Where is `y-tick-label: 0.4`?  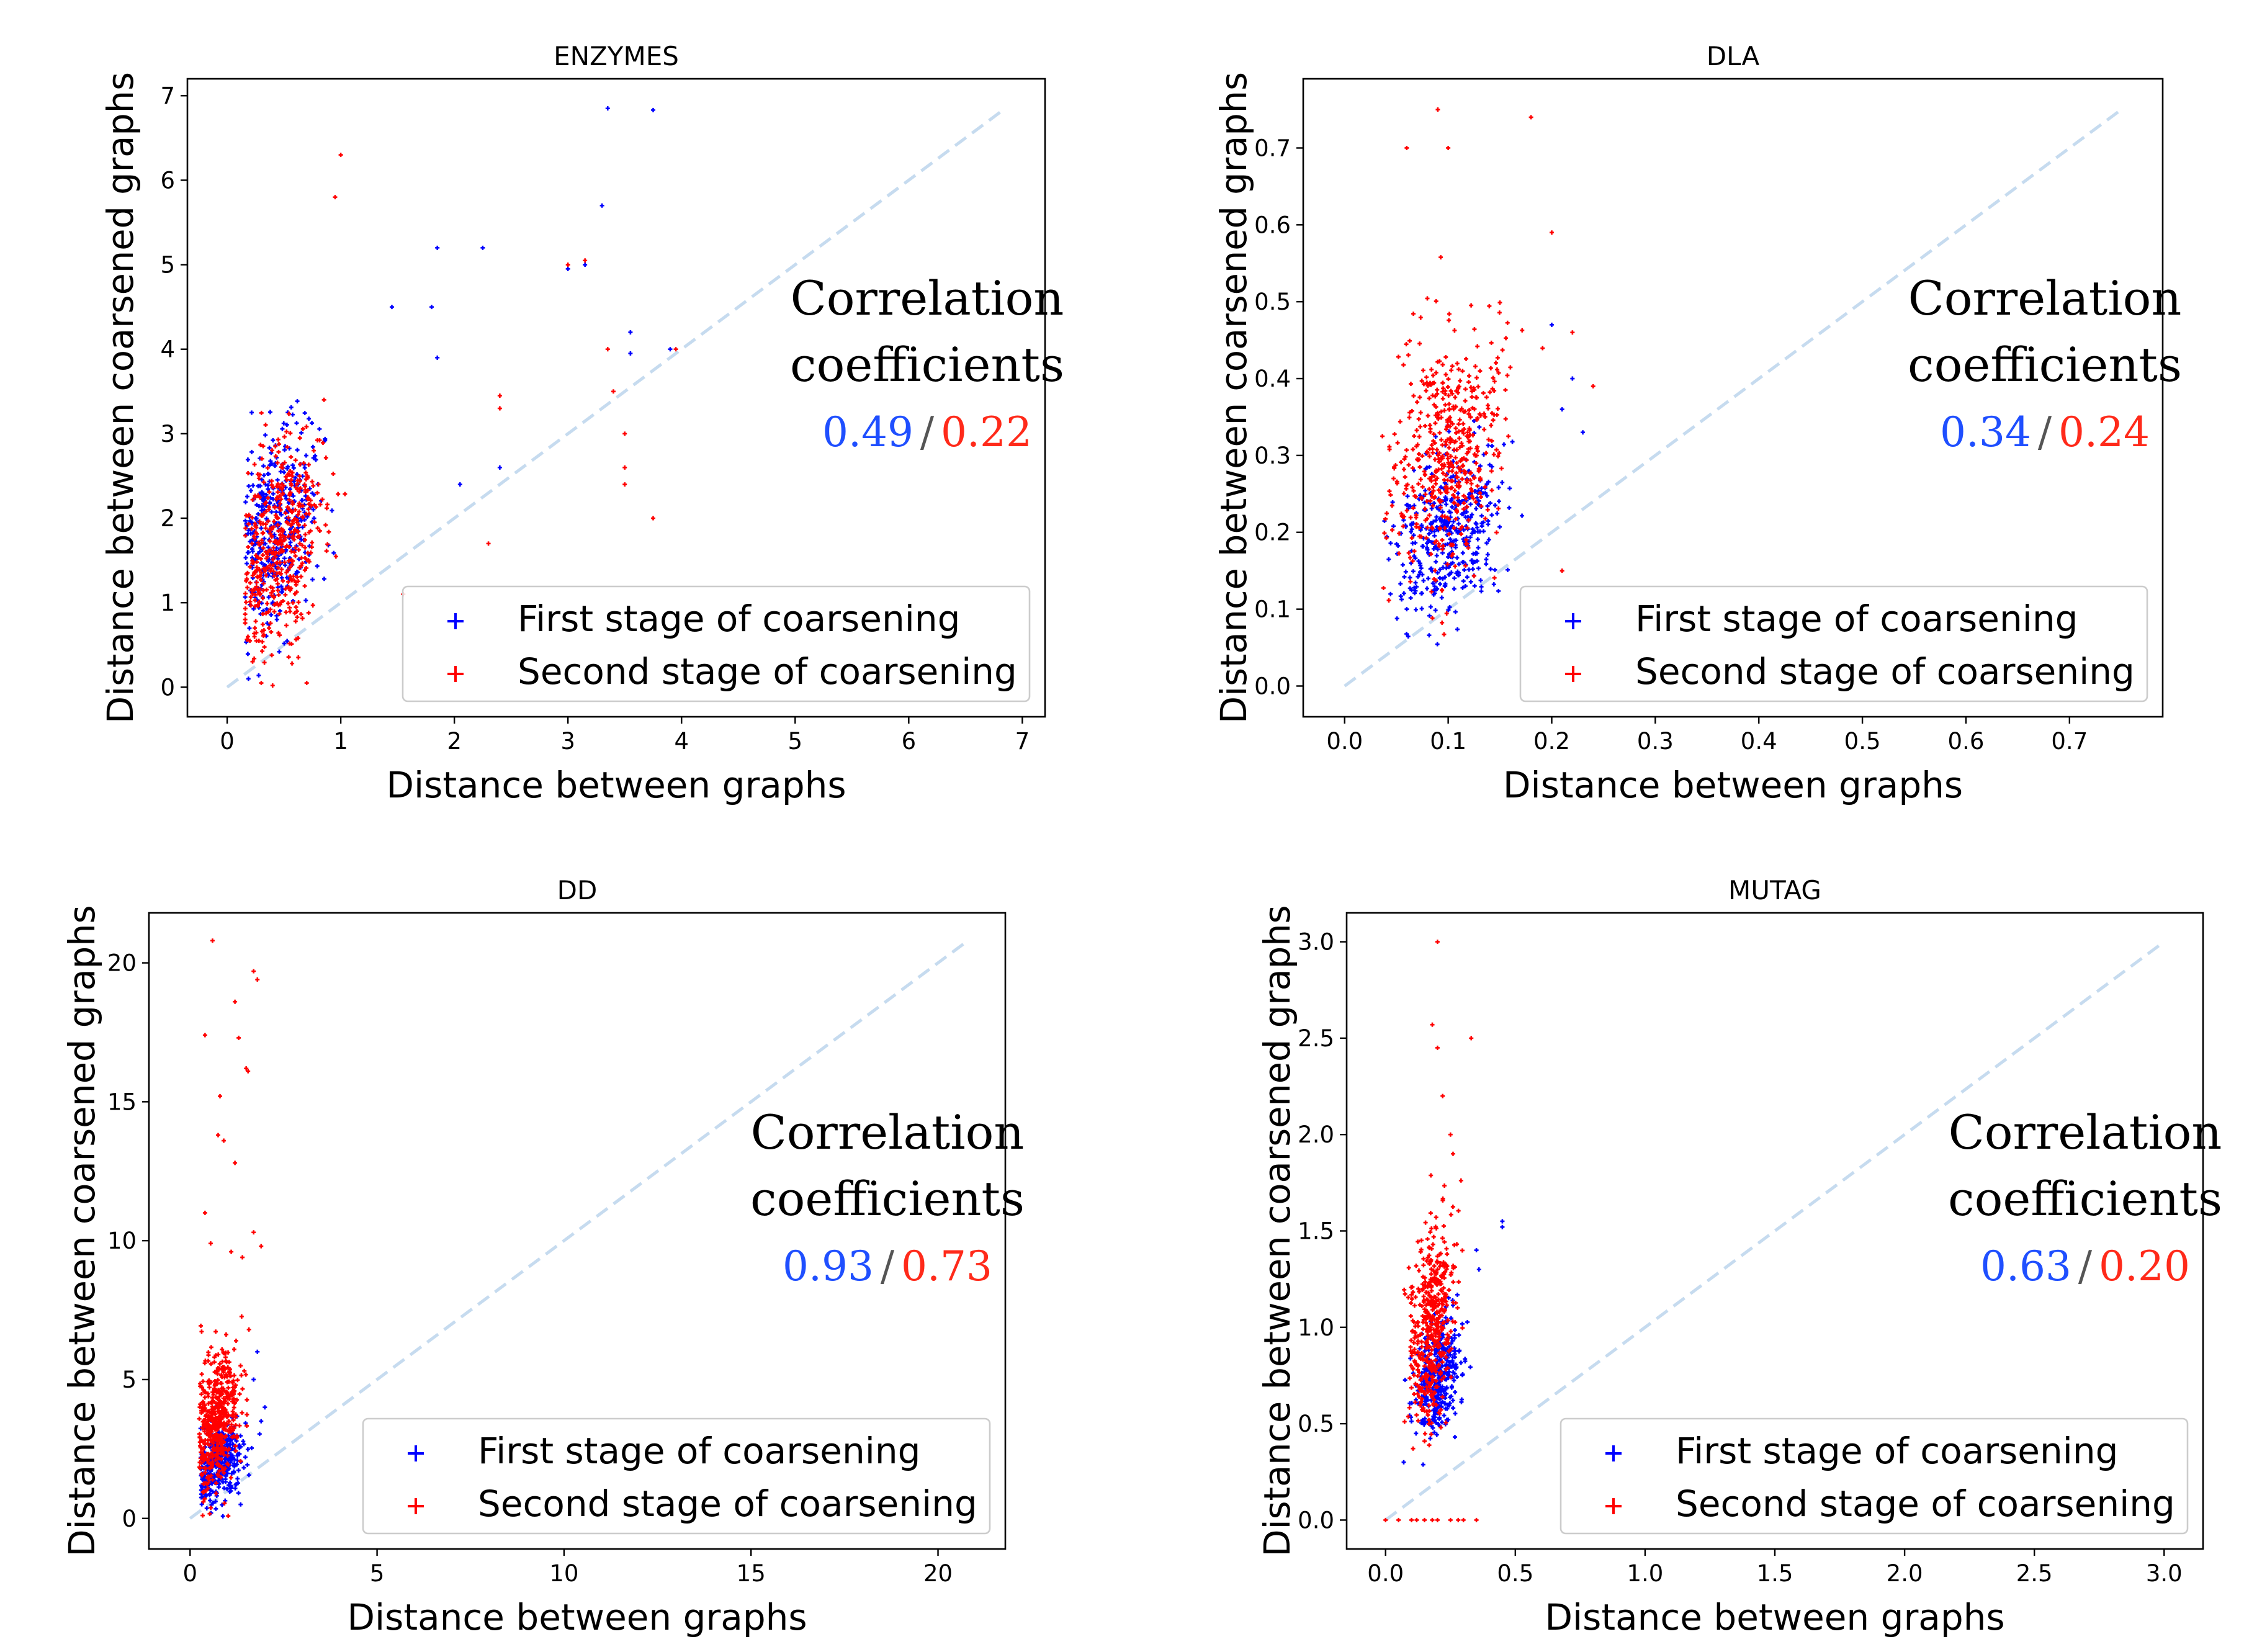 y-tick-label: 0.4 is located at coordinates (1272, 379).